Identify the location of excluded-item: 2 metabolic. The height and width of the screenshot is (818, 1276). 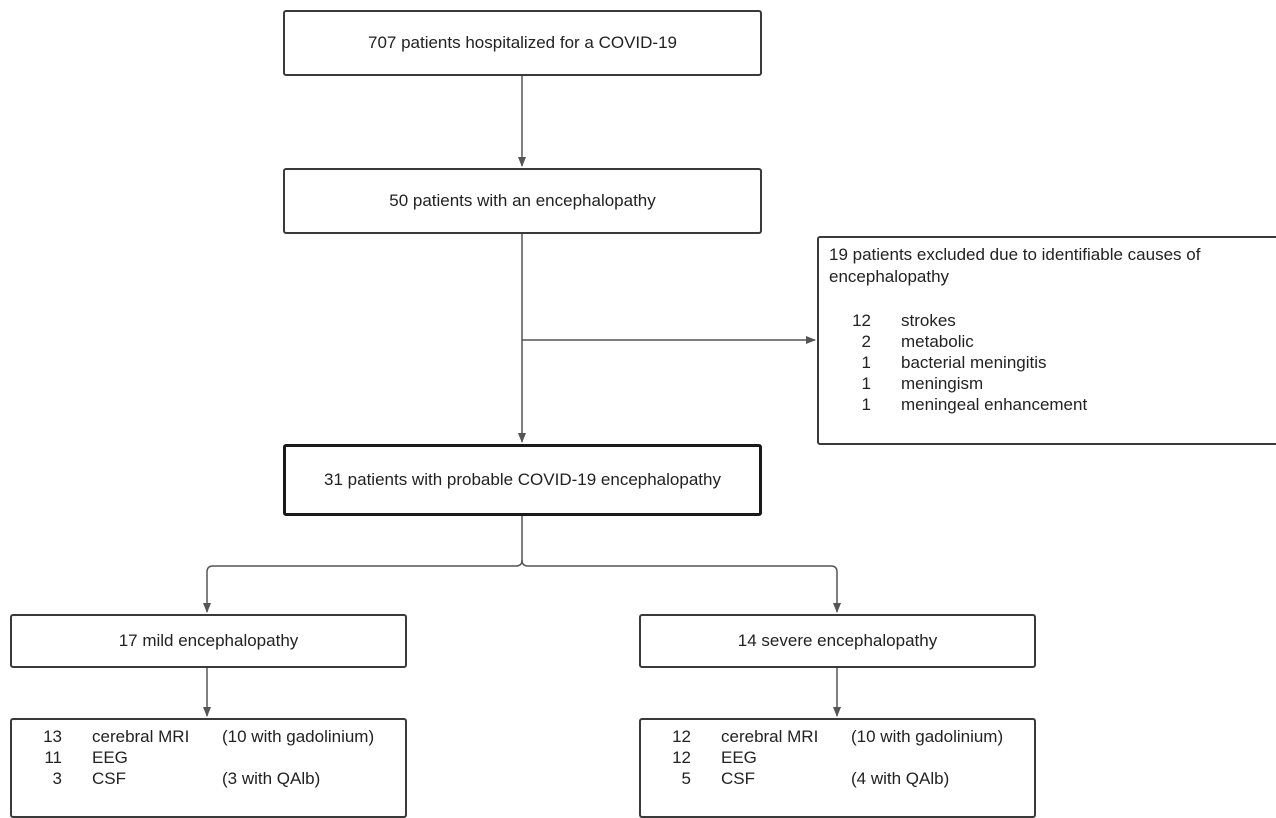
(1048, 341).